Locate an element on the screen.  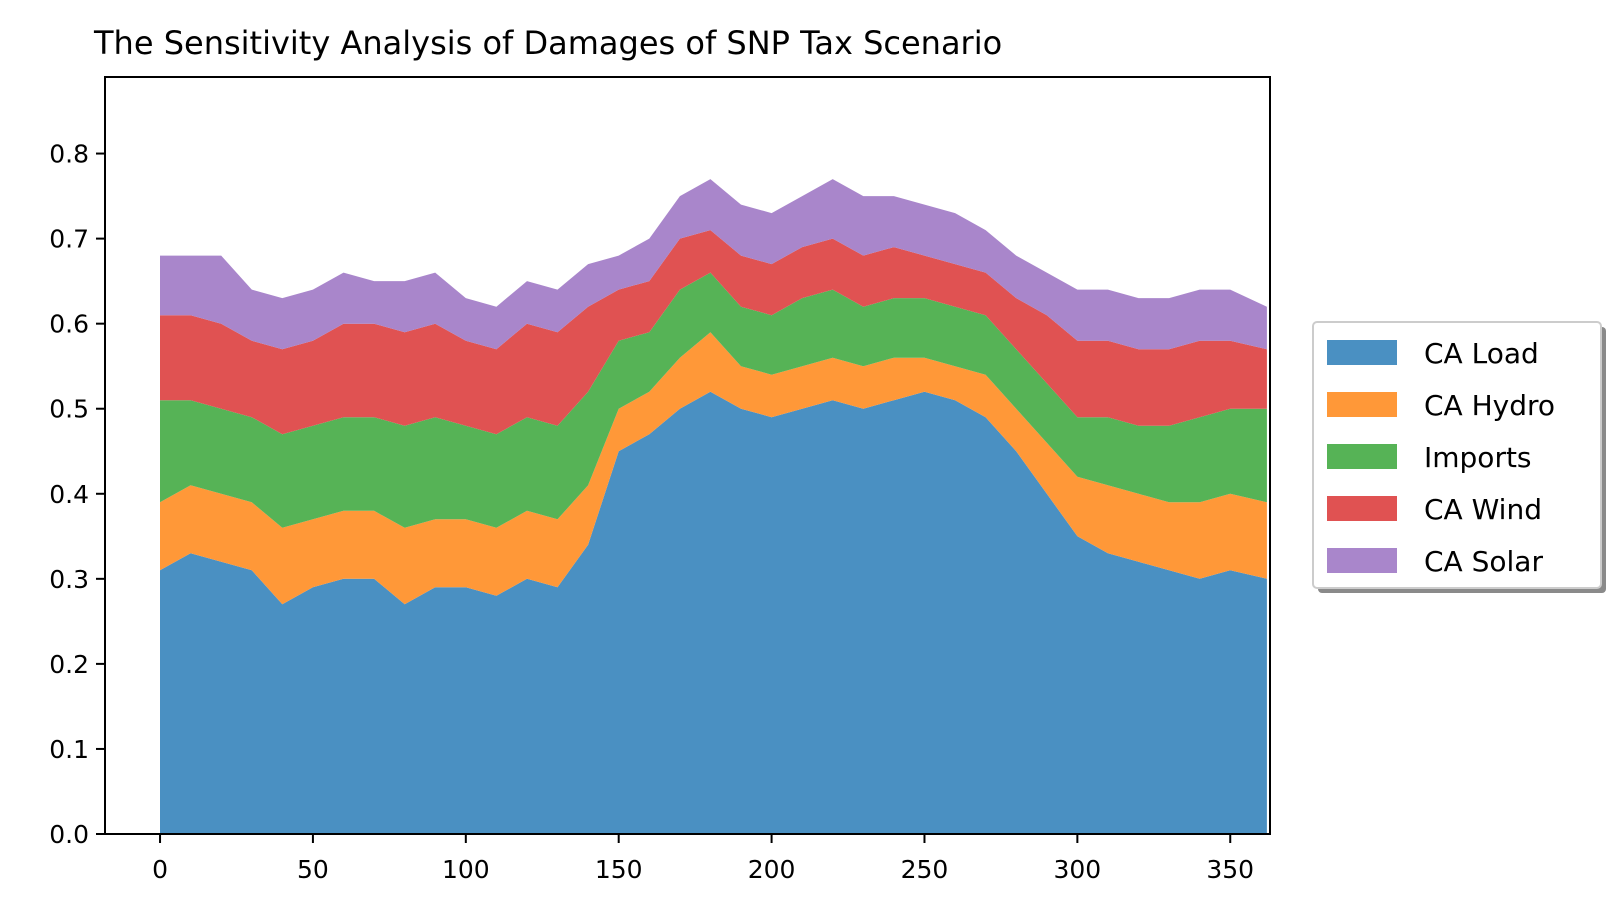
x-axis: 0 50 100 150 200 250 300 350 is located at coordinates (703, 859).